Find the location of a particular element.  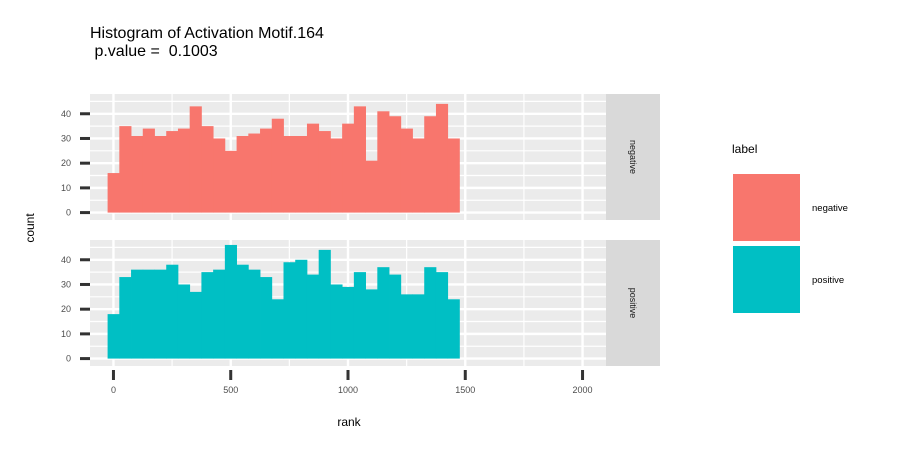

x-tick-label: 500 is located at coordinates (230, 390).